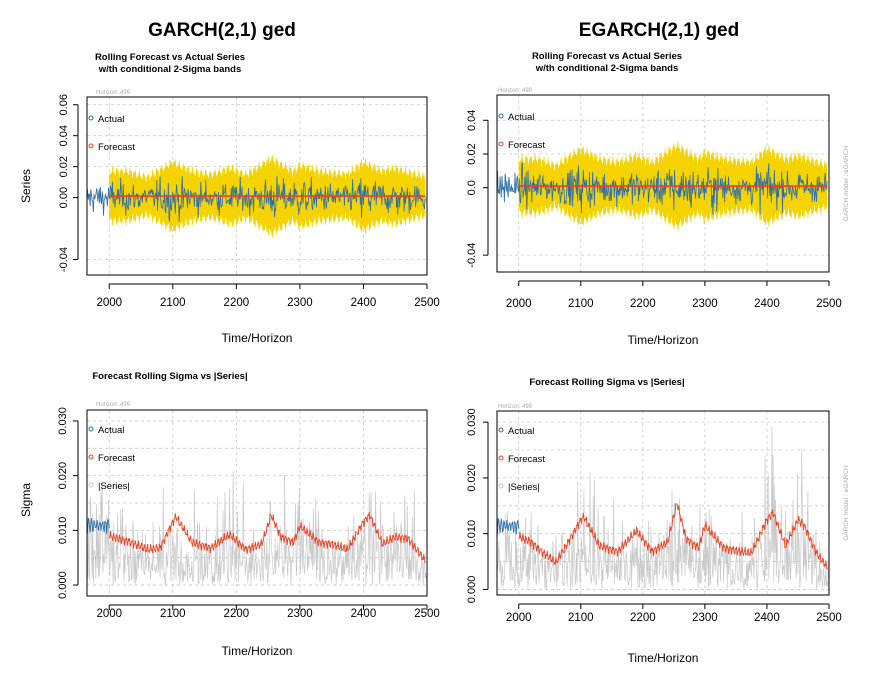 The width and height of the screenshot is (890, 678). I want to click on y-axis-label: Sigma, so click(26, 500).